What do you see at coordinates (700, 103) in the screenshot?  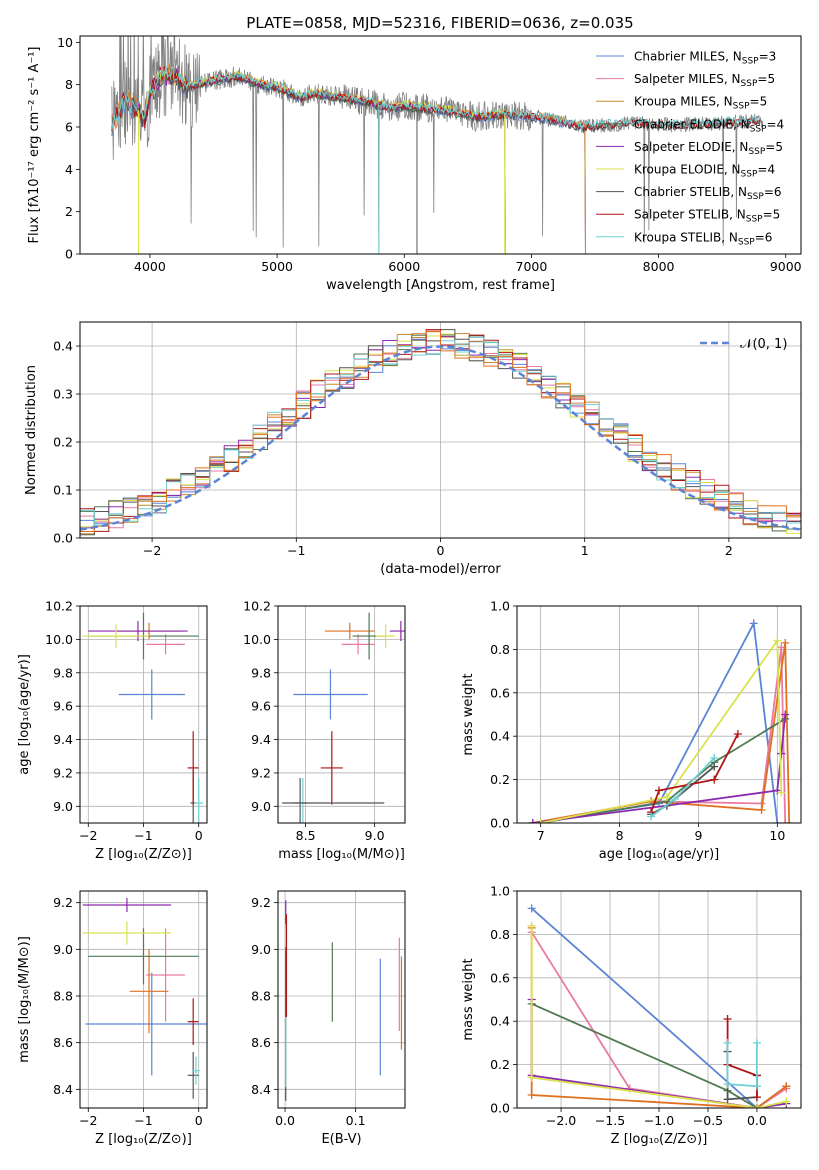 I see `legend-label: Kroupa MILES, NSSP=5` at bounding box center [700, 103].